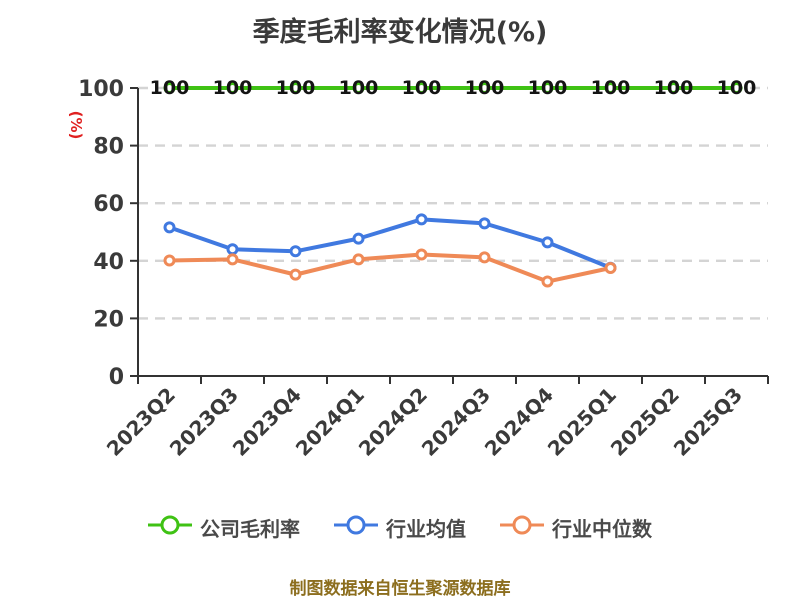  What do you see at coordinates (400, 32) in the screenshot?
I see `chart-title: 季度毛利率变化情况(%)` at bounding box center [400, 32].